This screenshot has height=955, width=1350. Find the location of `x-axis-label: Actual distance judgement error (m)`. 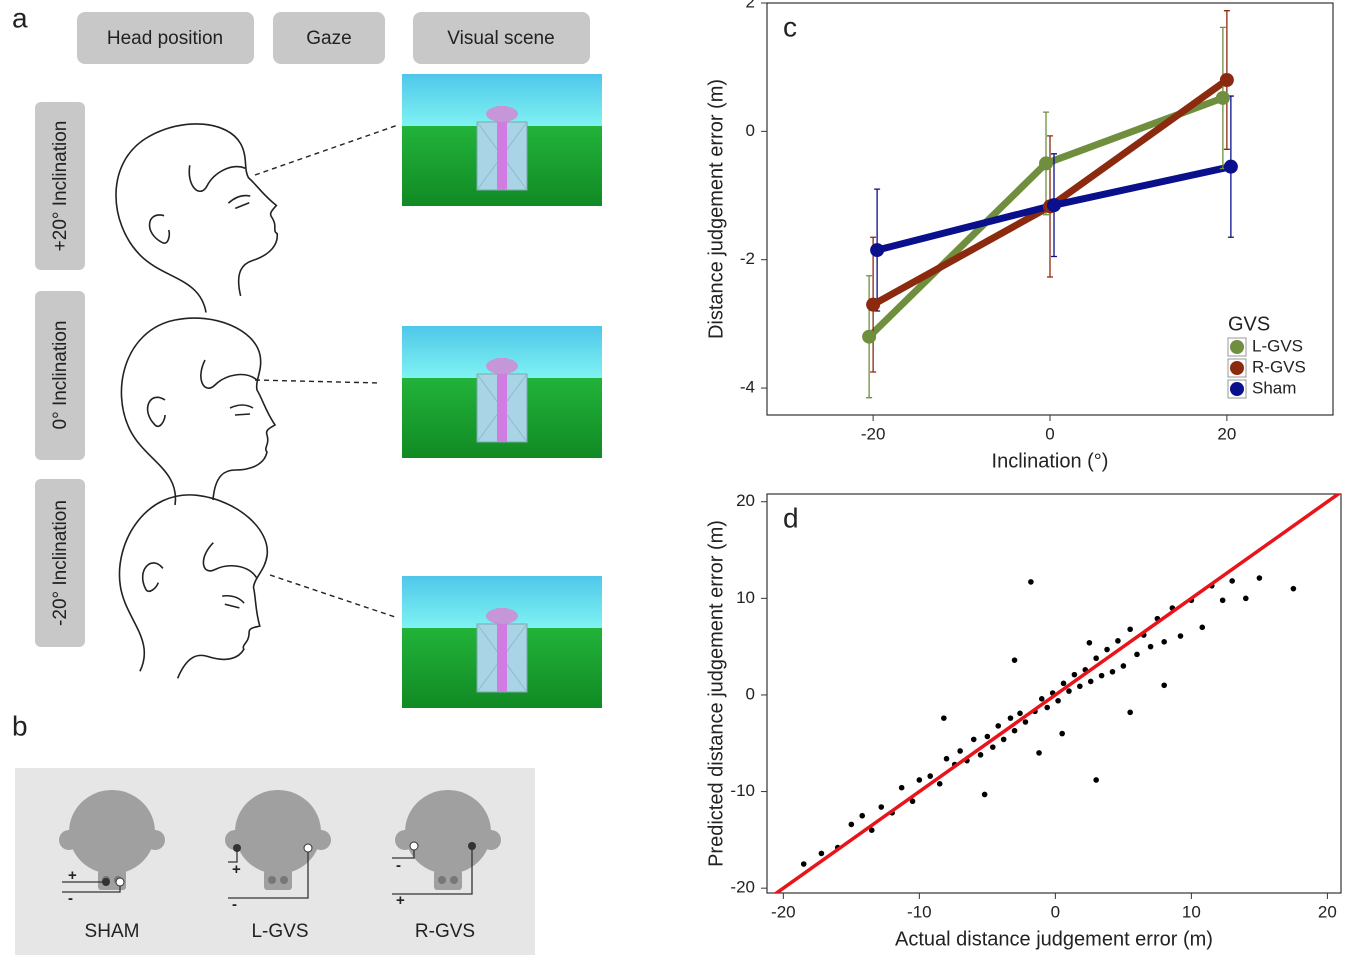

x-axis-label: Actual distance judgement error (m) is located at coordinates (1054, 939).